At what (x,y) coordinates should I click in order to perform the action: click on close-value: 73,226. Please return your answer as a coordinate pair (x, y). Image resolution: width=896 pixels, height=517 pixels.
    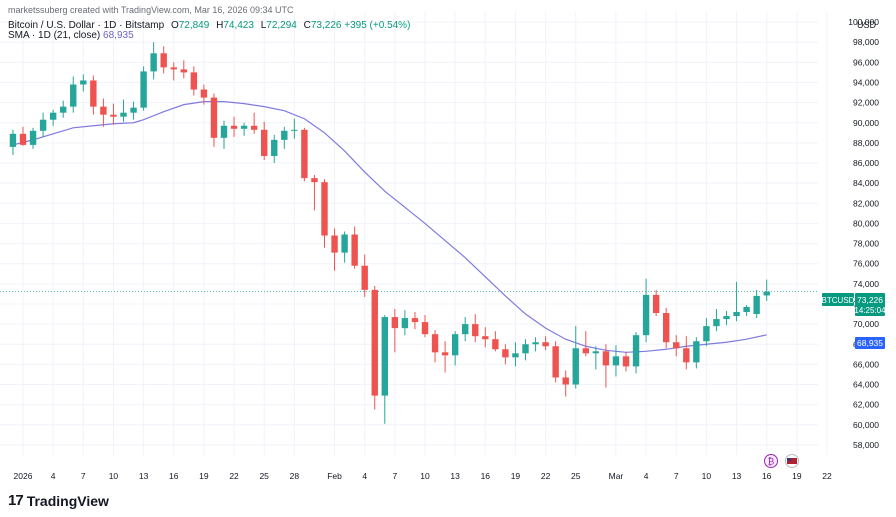
    Looking at the image, I should click on (326, 25).